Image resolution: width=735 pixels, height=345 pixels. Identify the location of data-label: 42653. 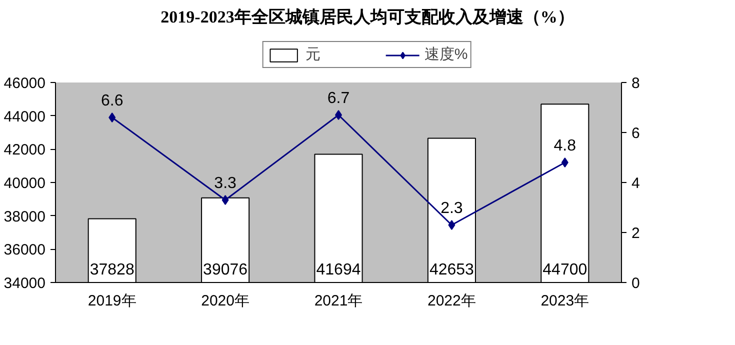
(451, 270).